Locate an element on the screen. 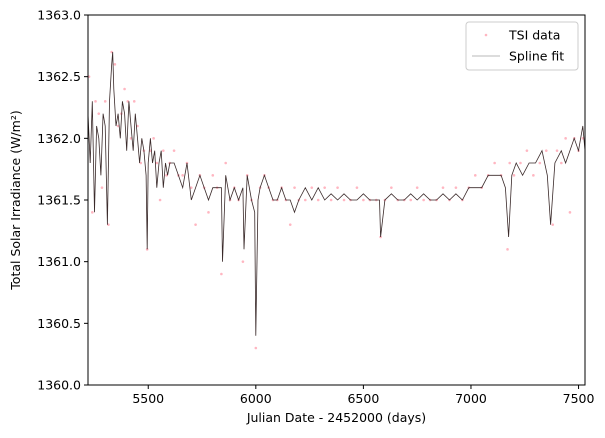 This screenshot has width=605, height=438. x-tick-label: 6000 is located at coordinates (256, 398).